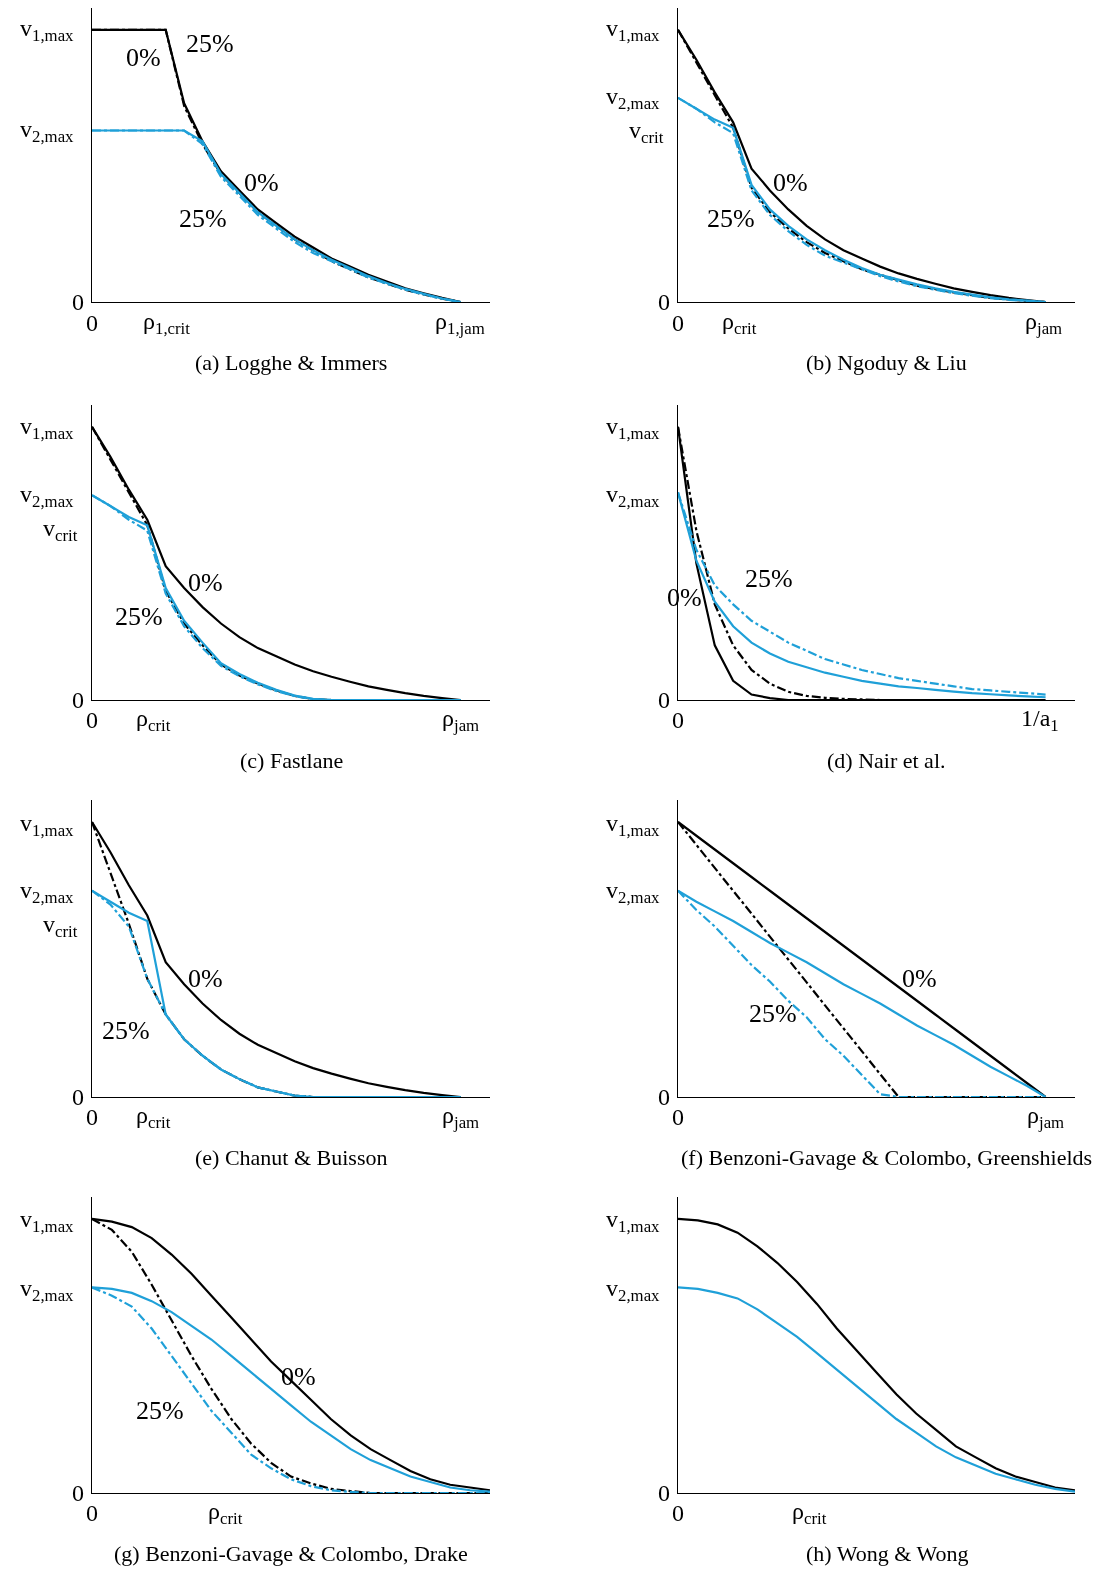 The height and width of the screenshot is (1575, 1093). I want to click on x-axis-title: (e) Chanut & Buisson, so click(291, 1157).